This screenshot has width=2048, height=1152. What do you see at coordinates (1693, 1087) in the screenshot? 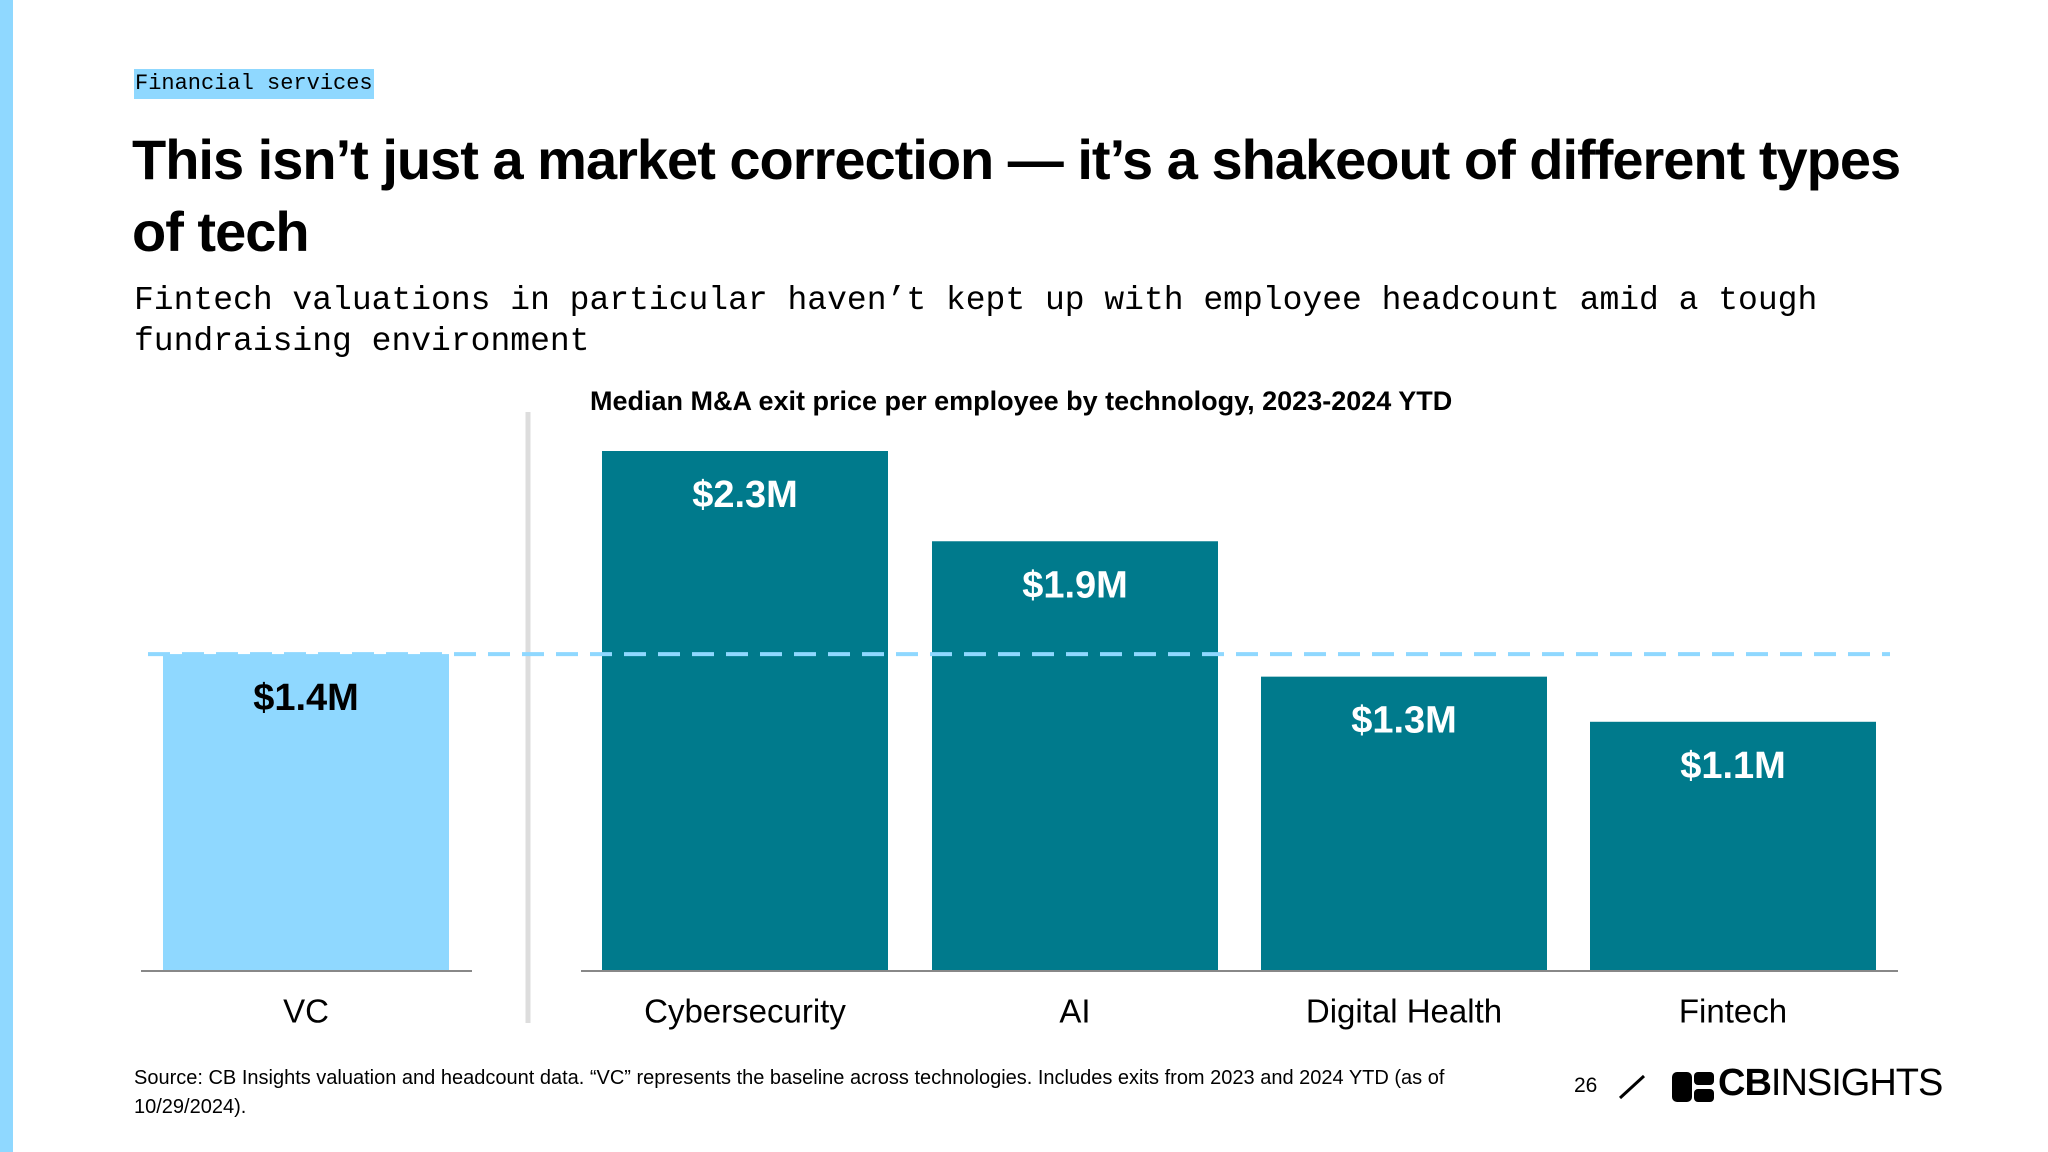
I see `logo-icon` at bounding box center [1693, 1087].